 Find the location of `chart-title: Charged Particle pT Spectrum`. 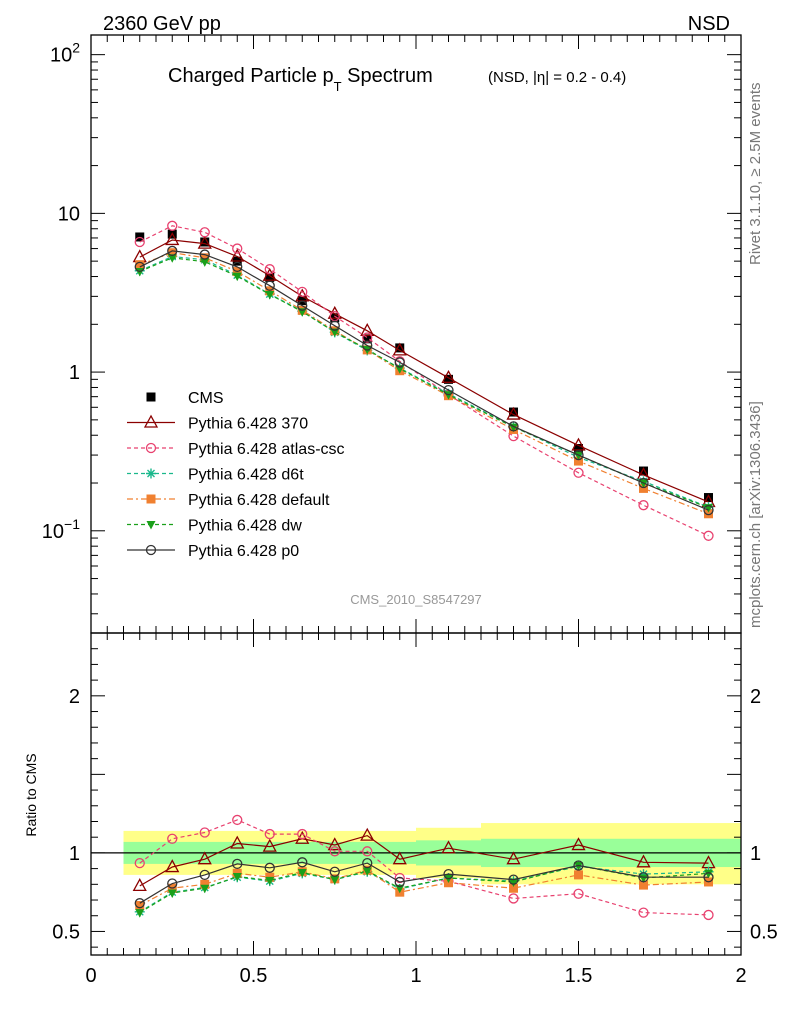

chart-title: Charged Particle pT Spectrum is located at coordinates (300, 79).